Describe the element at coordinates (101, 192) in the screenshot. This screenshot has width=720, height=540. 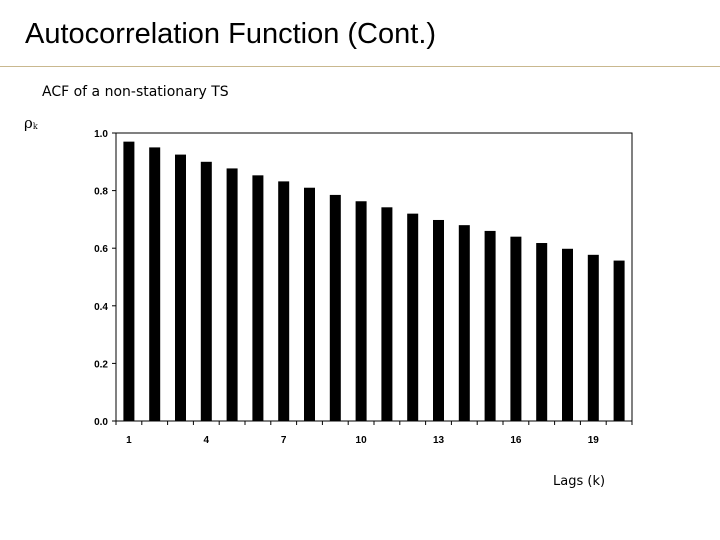
I see `y-tick-label: 0.8` at that location.